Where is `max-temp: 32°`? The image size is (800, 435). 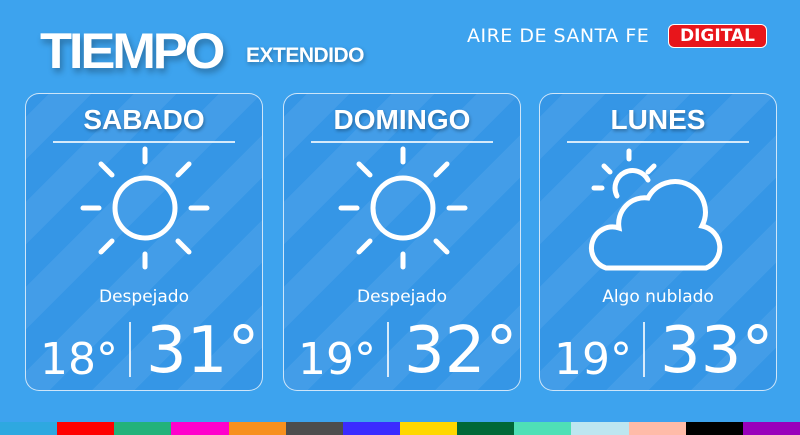
max-temp: 32° is located at coordinates (461, 351).